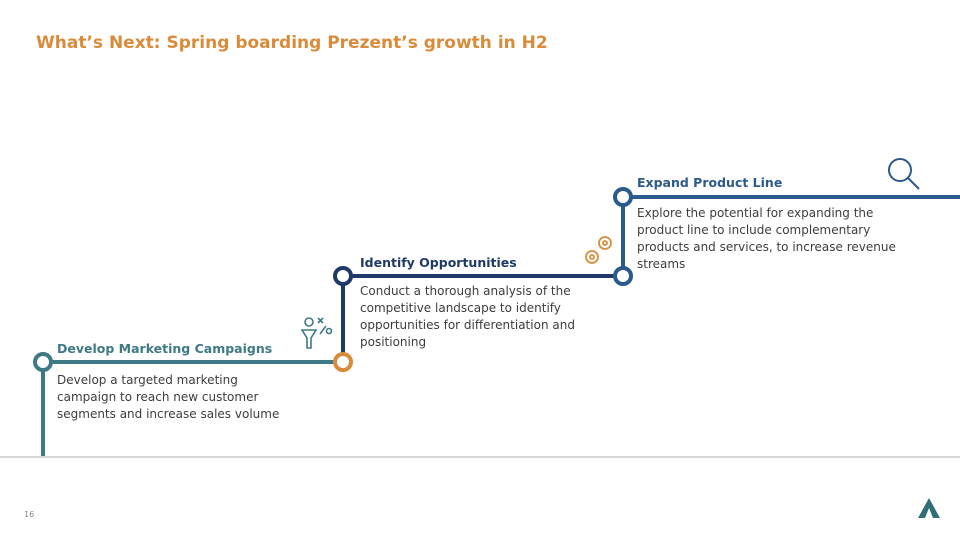 The height and width of the screenshot is (540, 960). I want to click on step-title: Develop Marketing Campaigns, so click(165, 348).